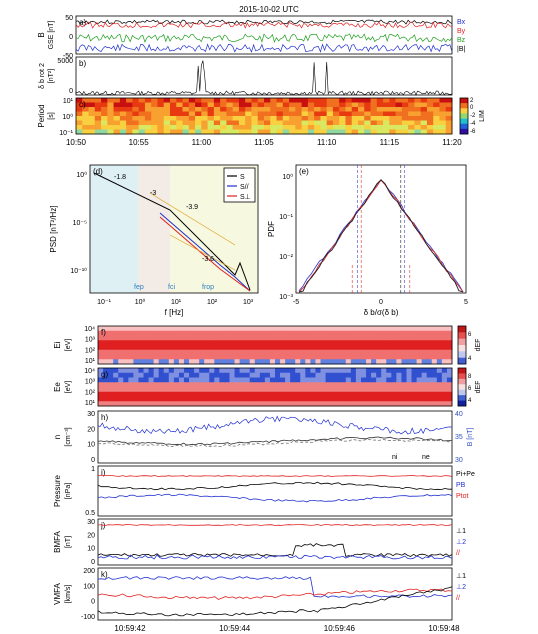 This screenshot has width=538, height=634. I want to click on panel-f-letter: f), so click(103, 332).